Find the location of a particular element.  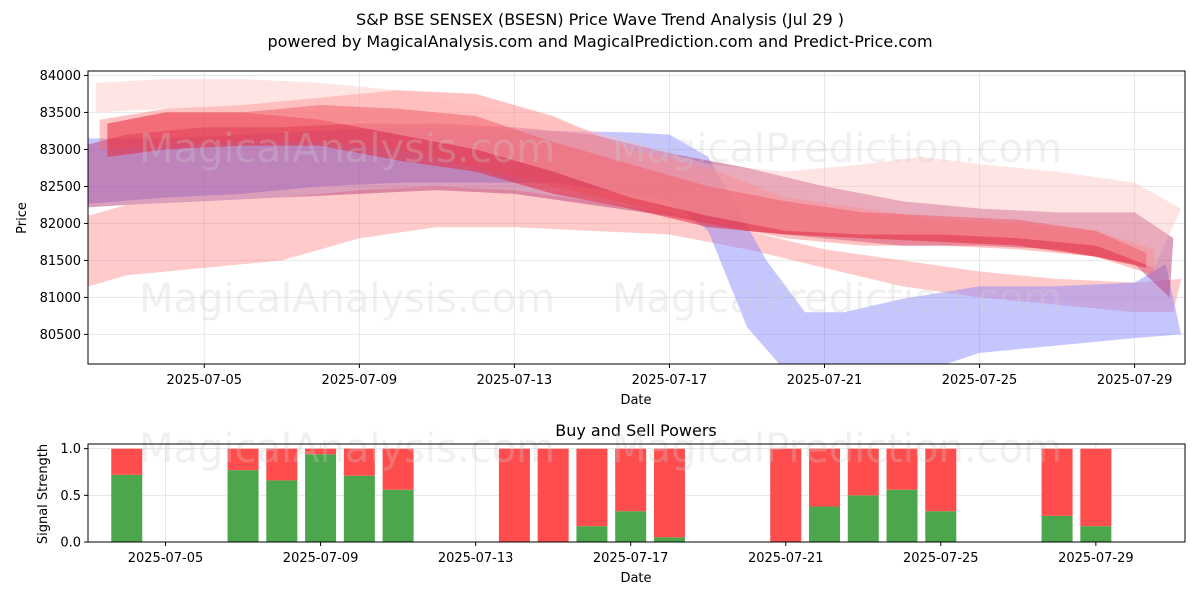

signal-x-tick-label: 2025-07-17 is located at coordinates (631, 558).